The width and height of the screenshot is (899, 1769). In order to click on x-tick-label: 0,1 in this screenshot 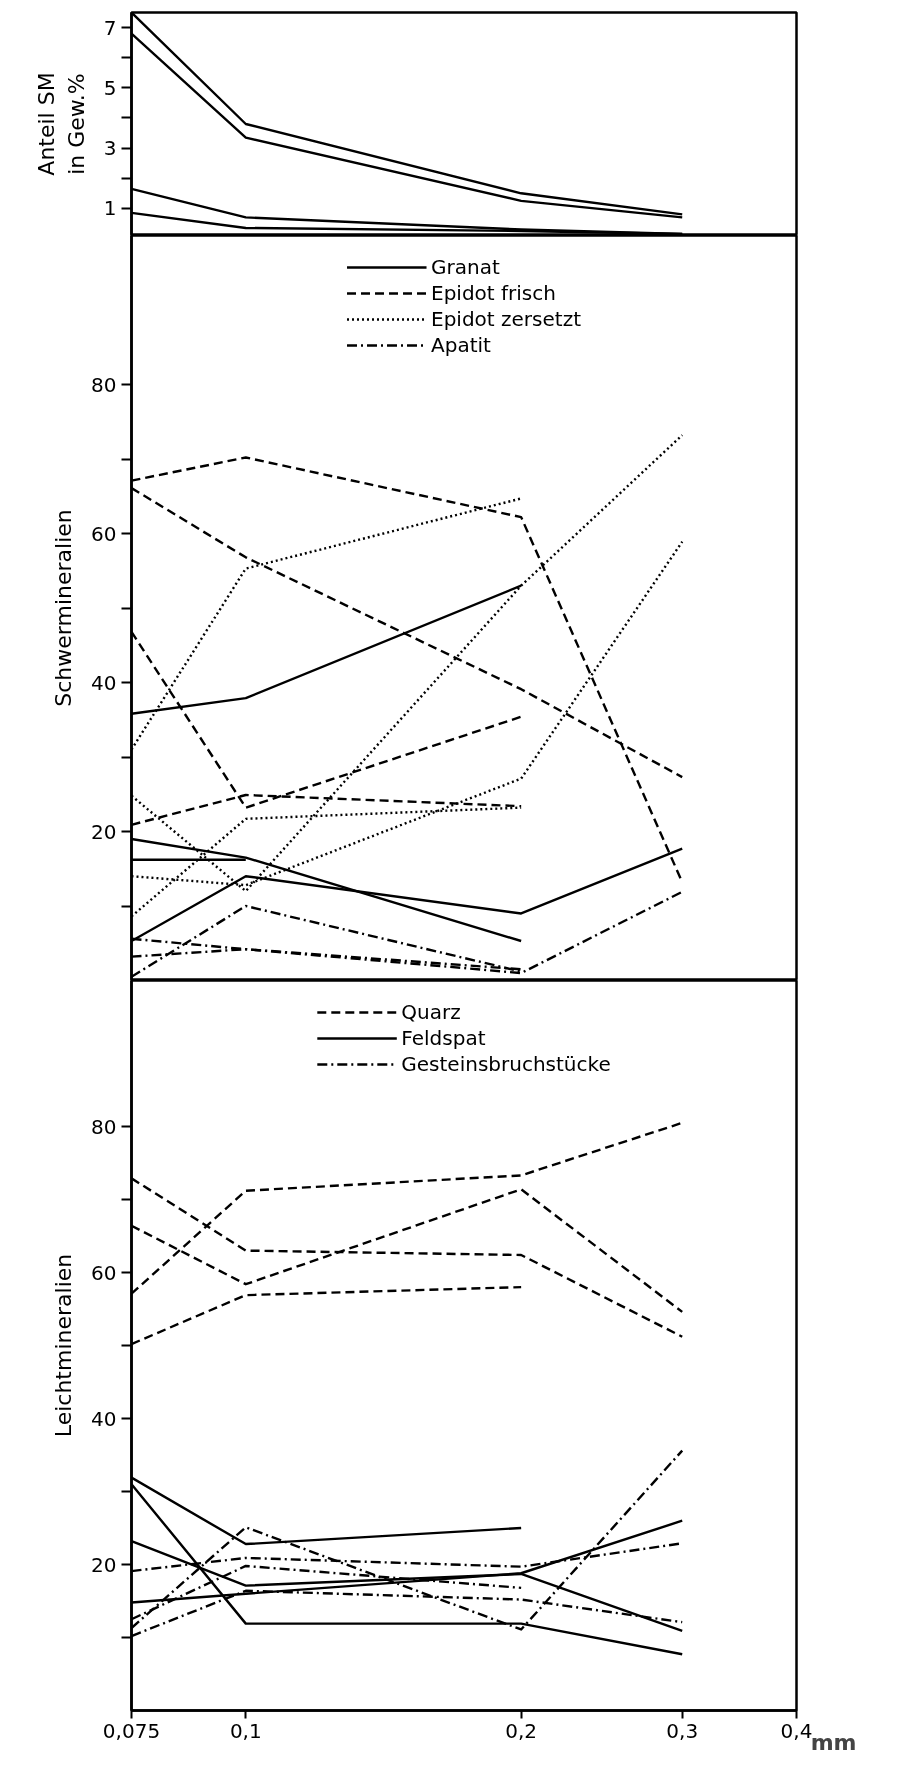, I will do `click(245, 1730)`.